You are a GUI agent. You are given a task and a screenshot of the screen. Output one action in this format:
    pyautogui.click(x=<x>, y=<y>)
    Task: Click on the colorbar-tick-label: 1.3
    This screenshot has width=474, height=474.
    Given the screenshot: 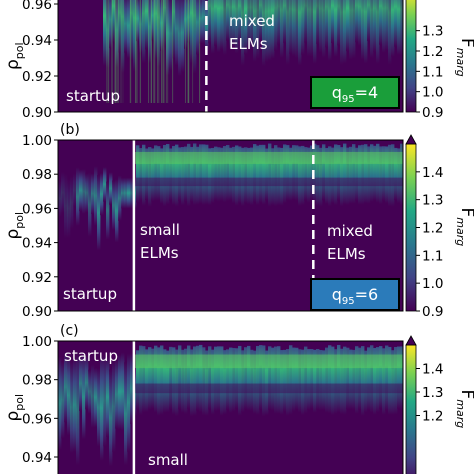 What is the action you would take?
    pyautogui.click(x=432, y=393)
    